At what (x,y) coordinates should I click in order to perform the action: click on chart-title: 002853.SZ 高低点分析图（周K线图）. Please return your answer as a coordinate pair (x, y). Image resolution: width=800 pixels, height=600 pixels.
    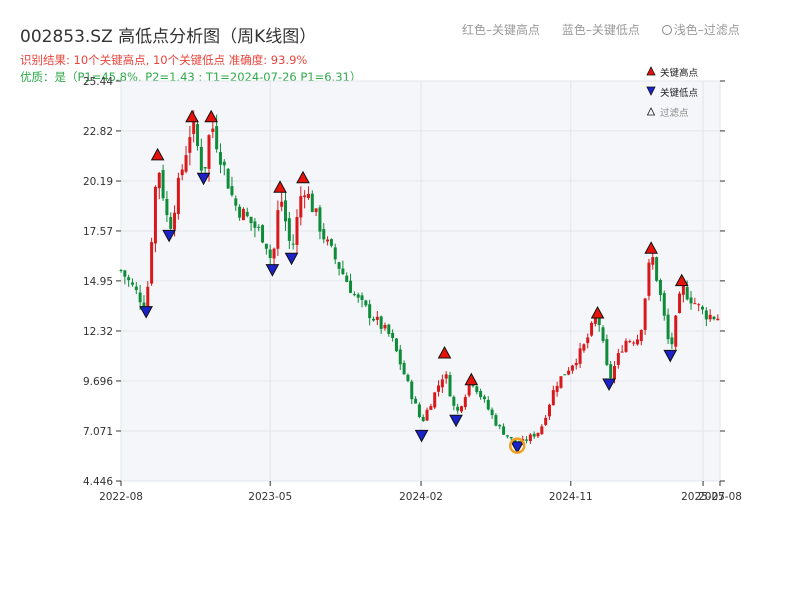
    Looking at the image, I should click on (168, 37).